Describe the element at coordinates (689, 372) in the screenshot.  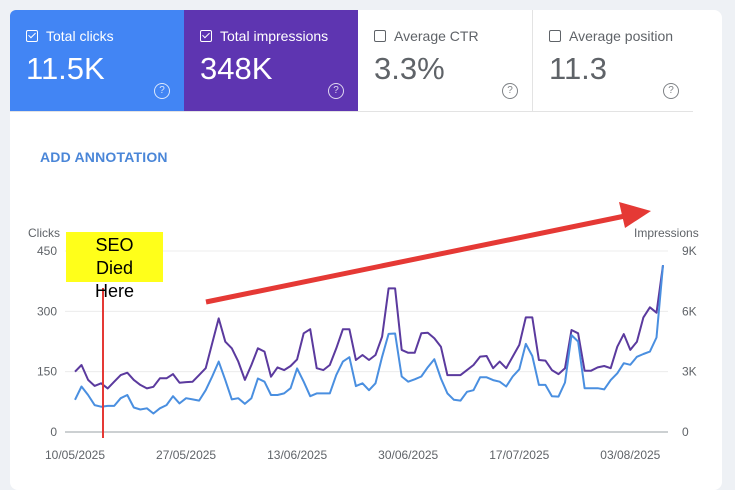
I see `right-tick-label: 3K` at that location.